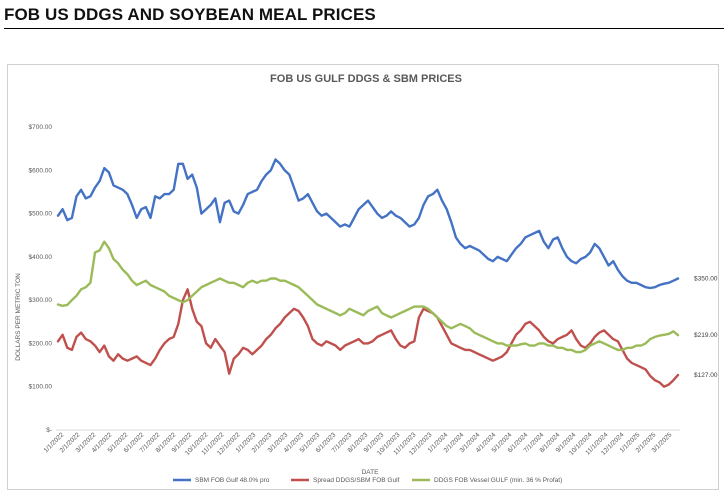 The image size is (728, 502). I want to click on page-header: FOB US DDGS AND SOYBEAN MEAL PRICES, so click(364, 16).